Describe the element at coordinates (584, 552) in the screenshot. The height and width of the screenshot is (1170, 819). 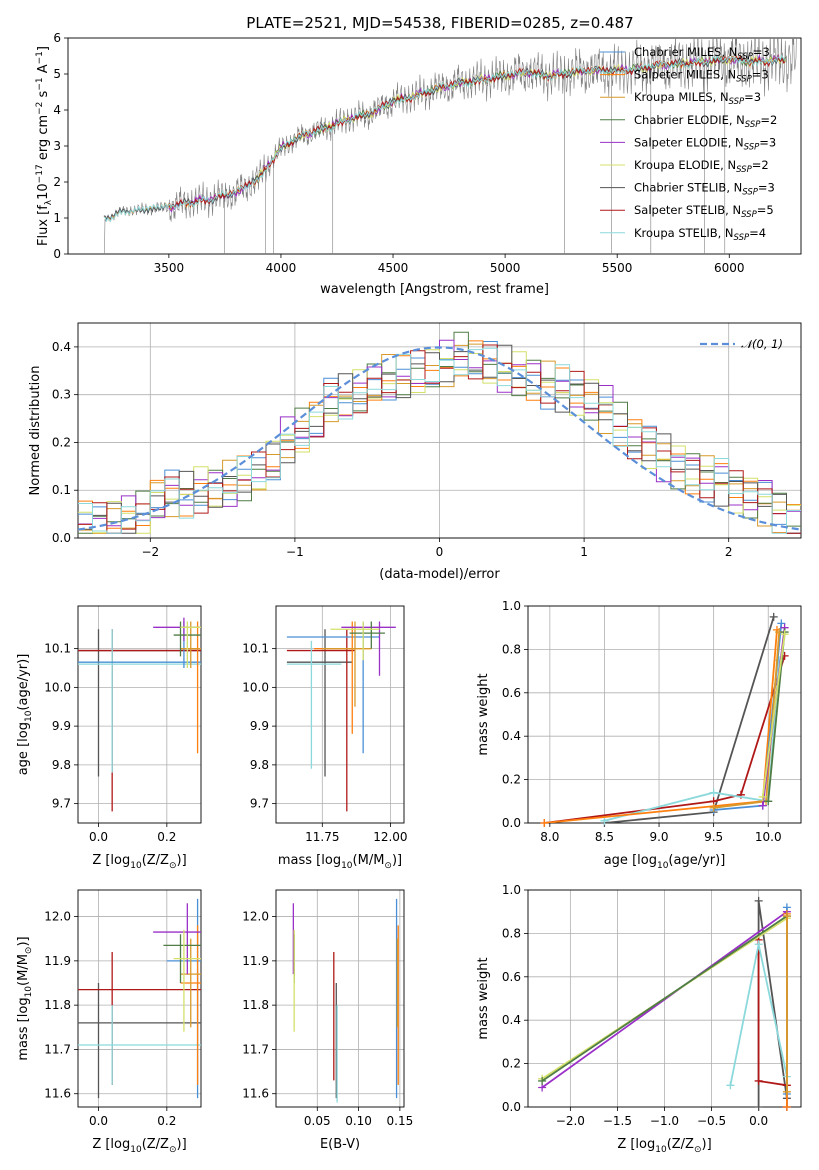
I see `residuals-xtick-label: 1` at that location.